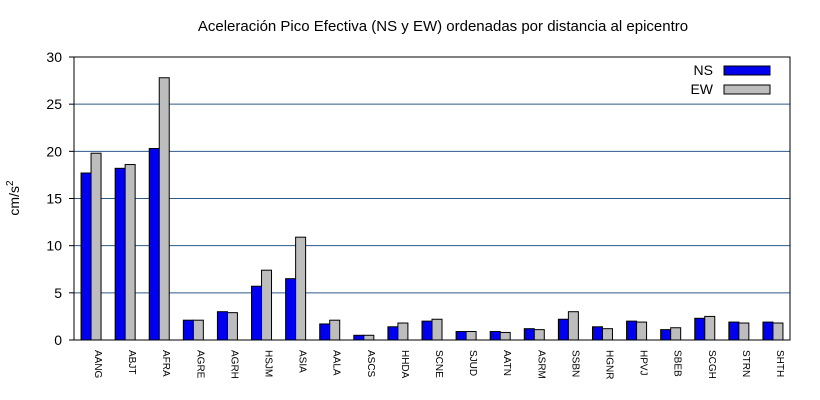 The width and height of the screenshot is (820, 400). Describe the element at coordinates (711, 364) in the screenshot. I see `x-tick-label: SCGH` at that location.